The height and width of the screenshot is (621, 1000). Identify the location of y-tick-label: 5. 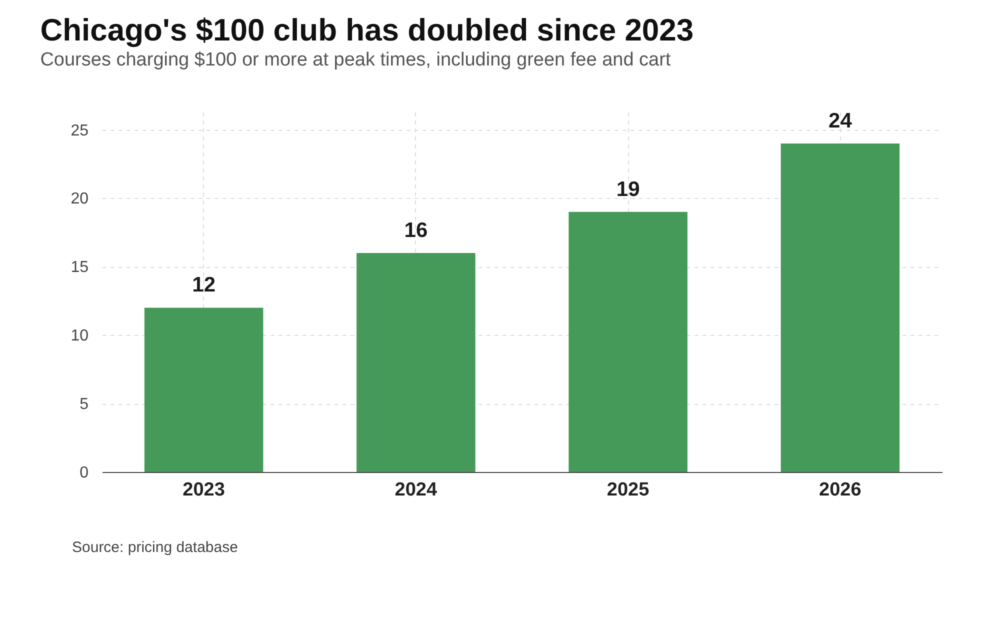
(84, 405).